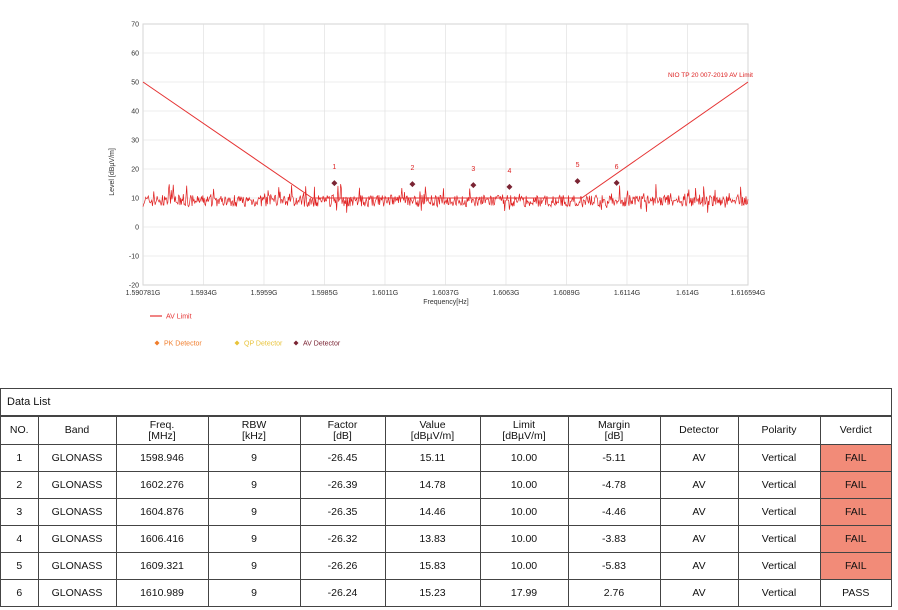  Describe the element at coordinates (432, 458) in the screenshot. I see `cell-value: 15.11` at that location.